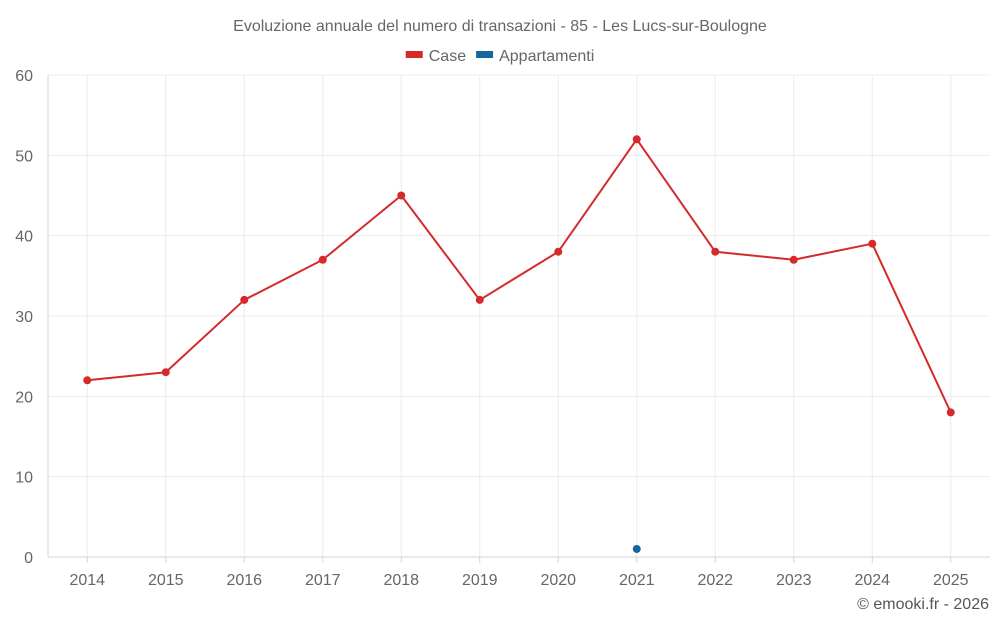 The image size is (1000, 630). I want to click on x-tick-label: 2020, so click(558, 580).